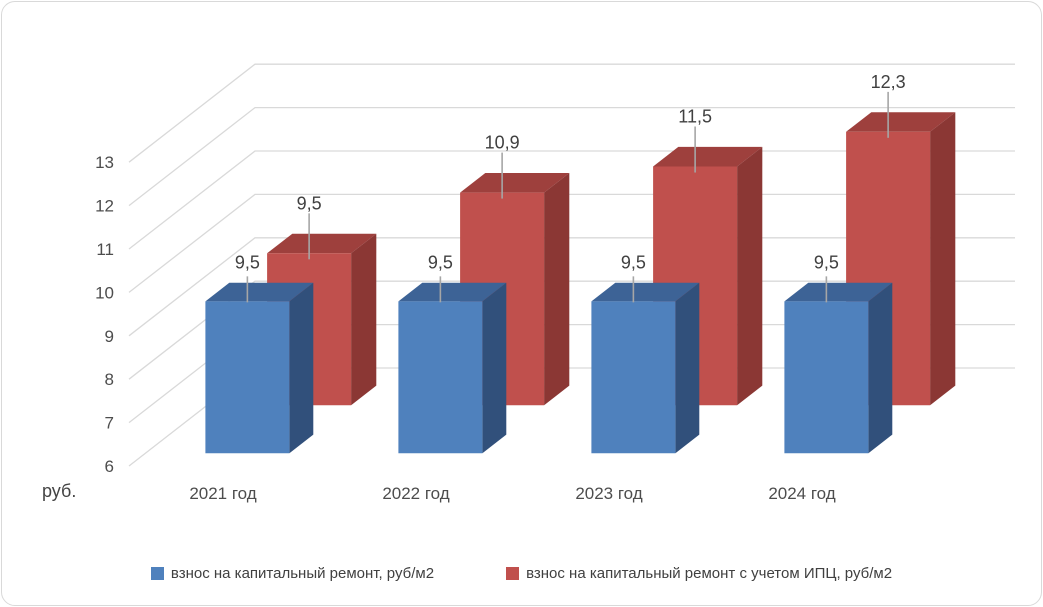 The width and height of the screenshot is (1043, 607). I want to click on legend-item-series-0: взнос на капитальный ремонт, руб/м2, so click(292, 573).